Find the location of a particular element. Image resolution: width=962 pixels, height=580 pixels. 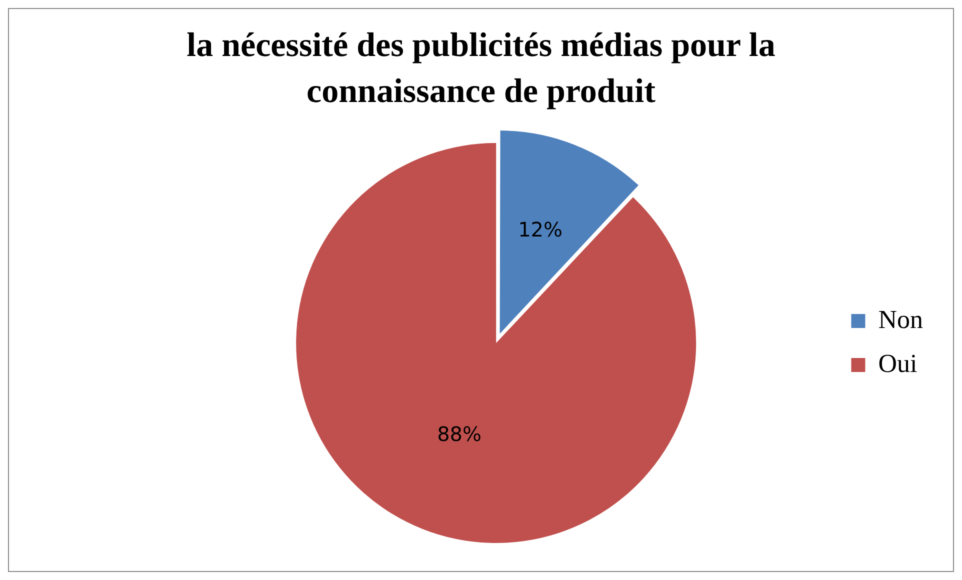

legend-label: Non is located at coordinates (901, 319).